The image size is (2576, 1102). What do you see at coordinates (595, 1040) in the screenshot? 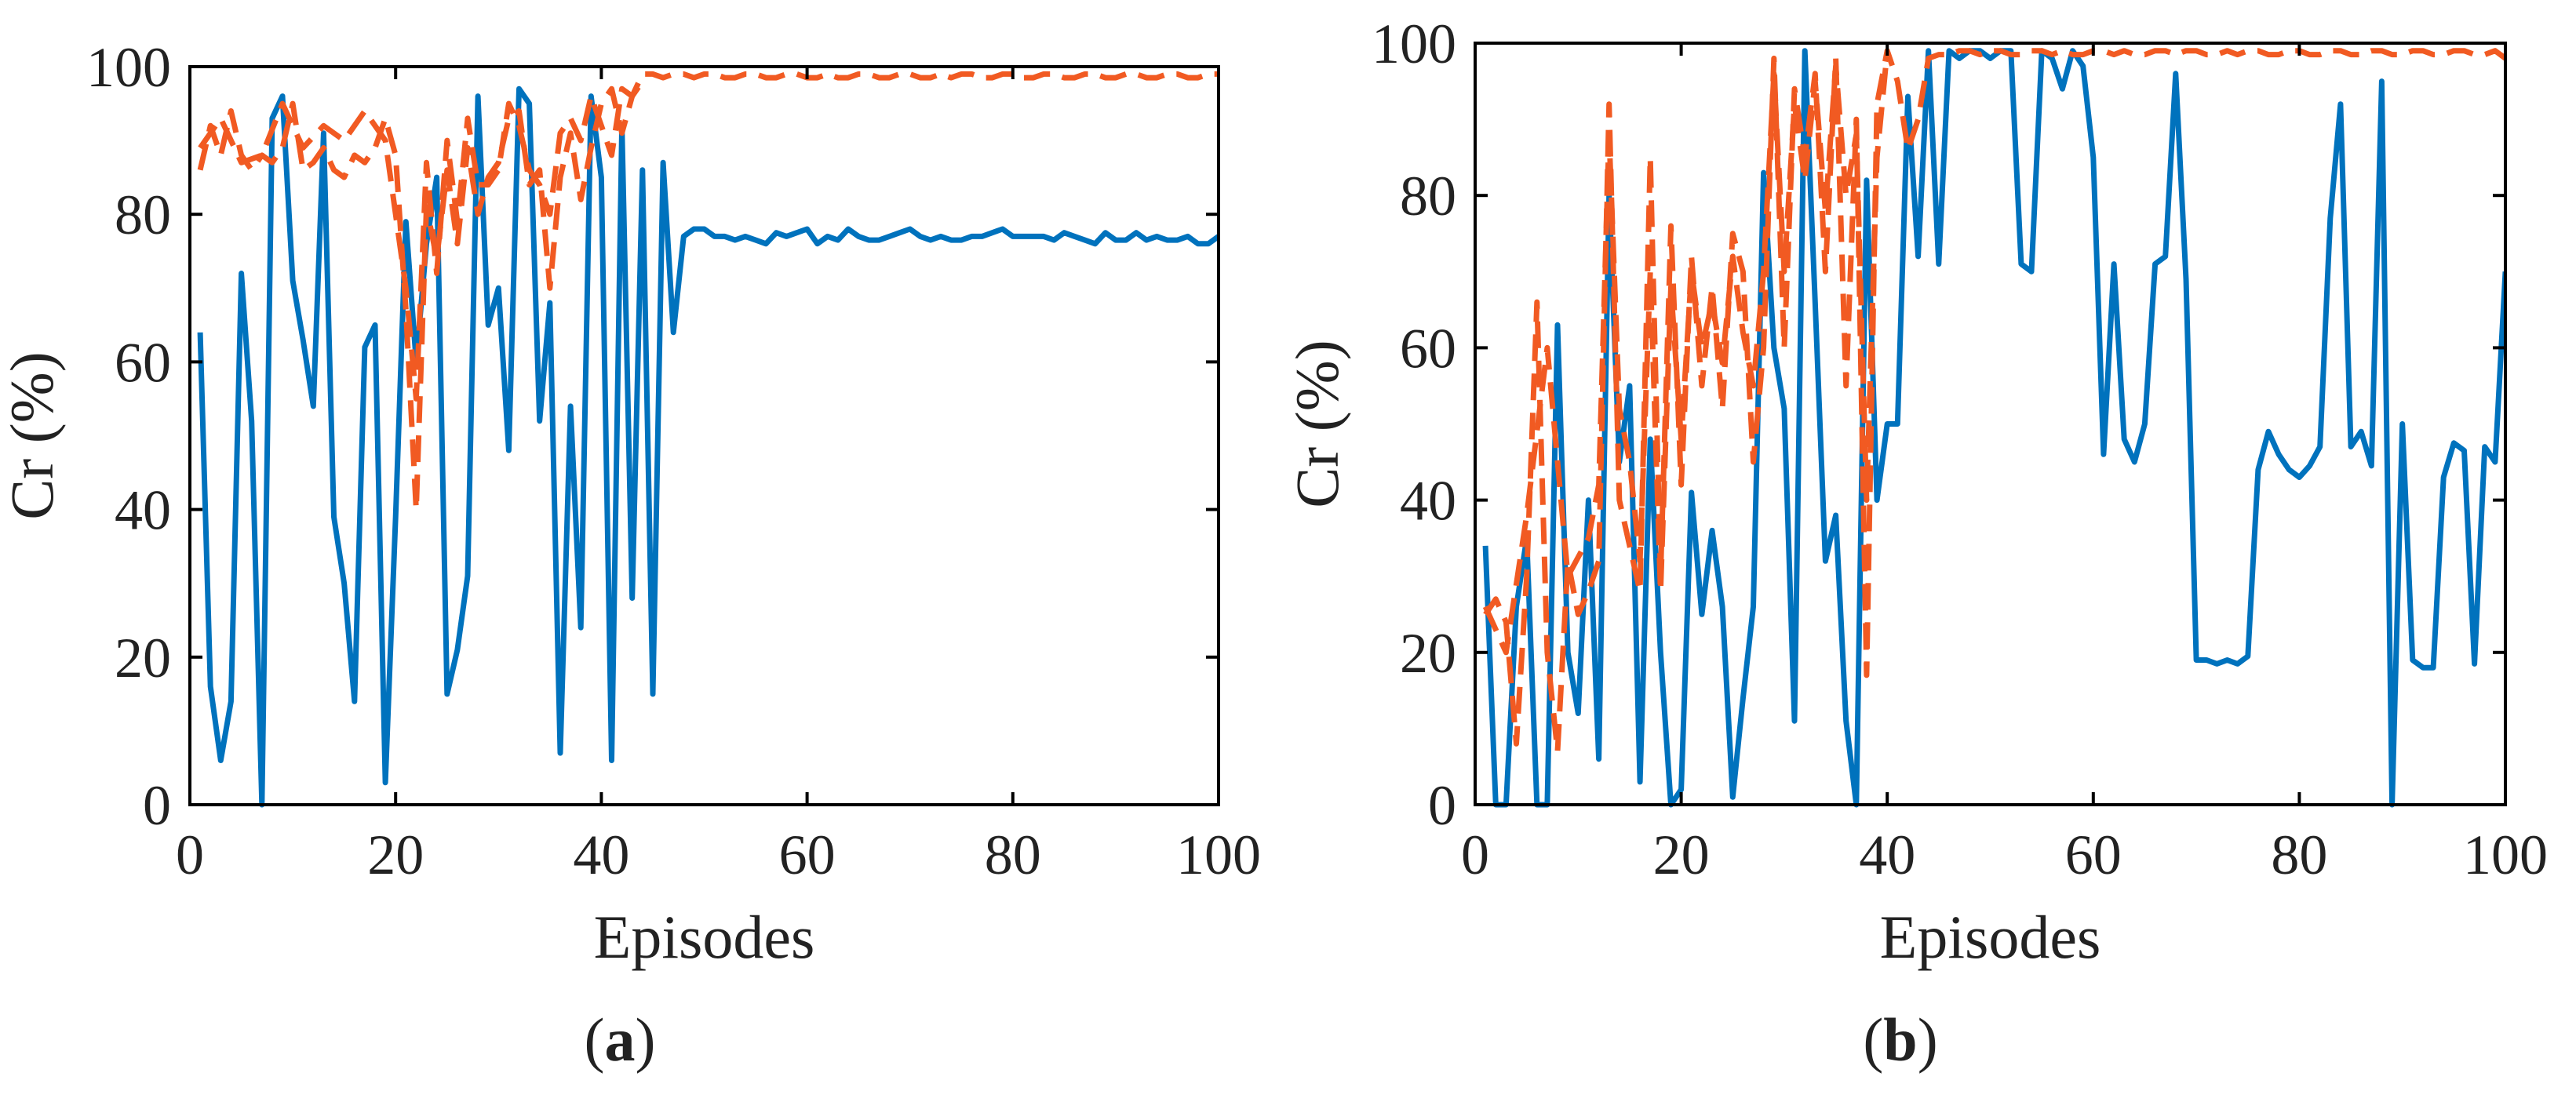
I see `panel-a-caption-open: (` at bounding box center [595, 1040].